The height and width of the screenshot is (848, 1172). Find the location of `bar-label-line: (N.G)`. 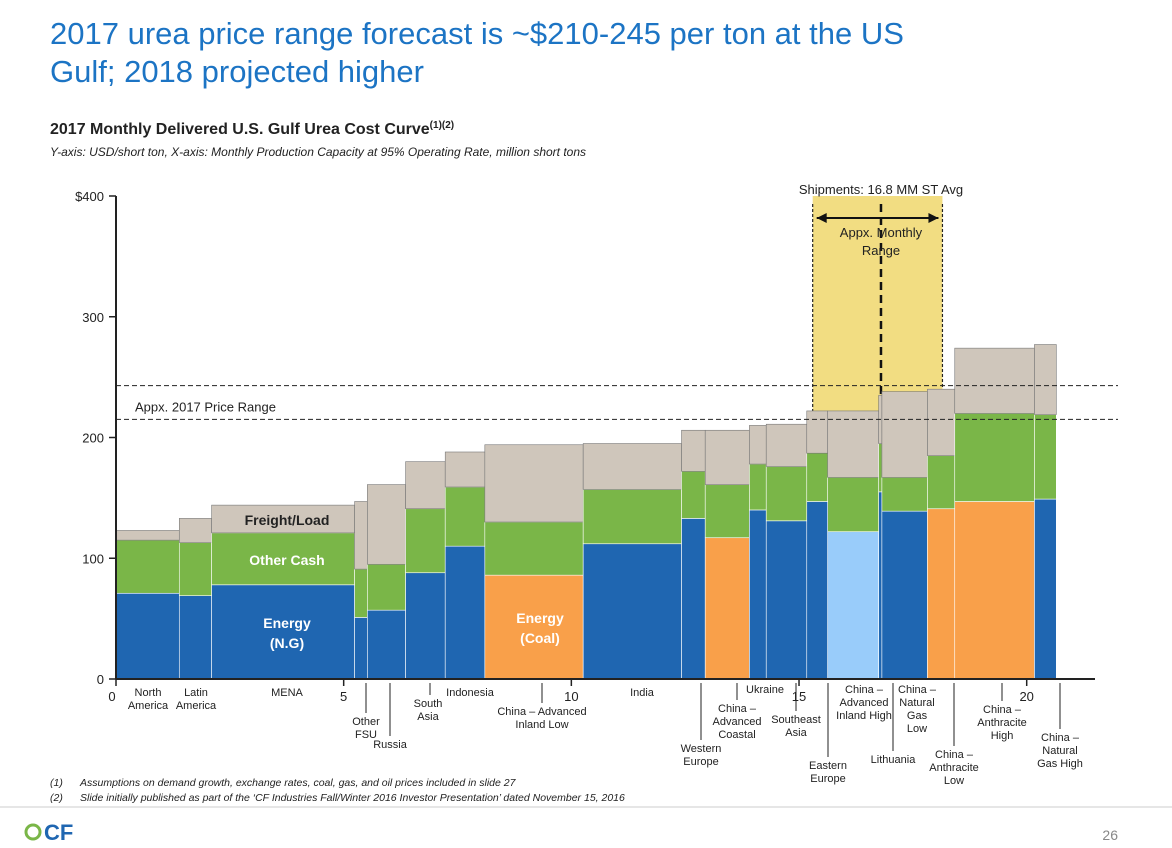

bar-label-line: (N.G) is located at coordinates (287, 643).